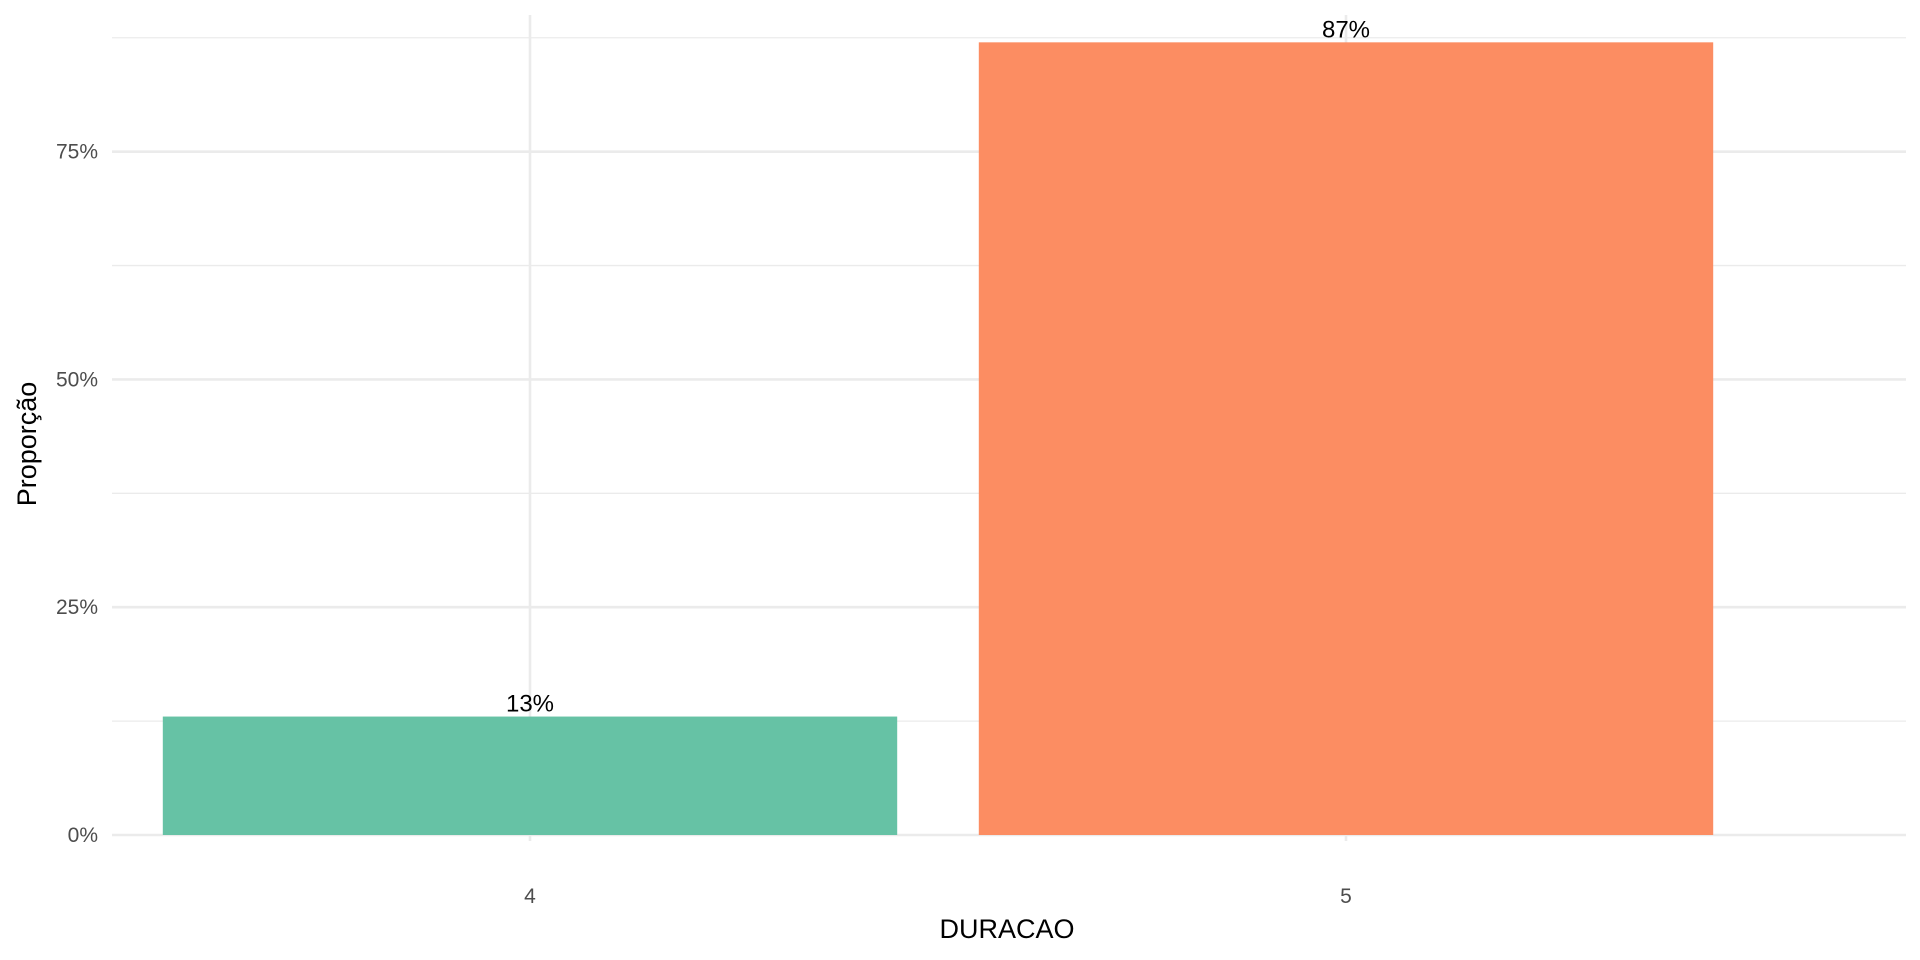 This screenshot has height=960, width=1920. Describe the element at coordinates (77, 379) in the screenshot. I see `y-tick-label-2: 50%` at that location.